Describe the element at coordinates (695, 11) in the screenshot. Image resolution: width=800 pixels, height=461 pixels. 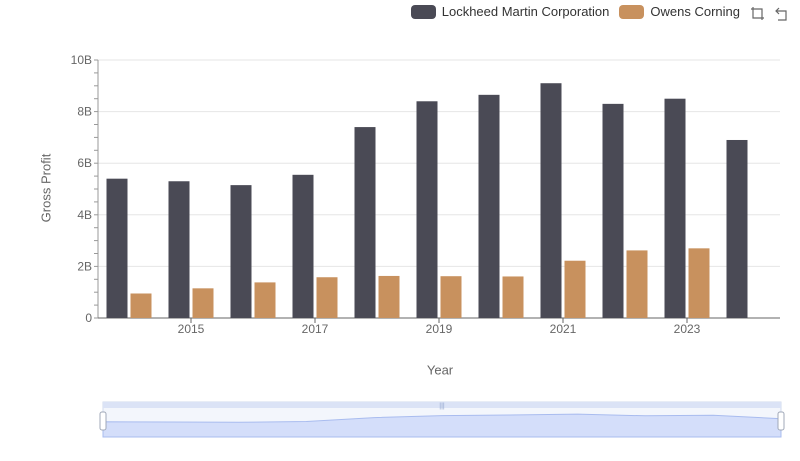
I see `legend-label-owens: Owens Corning` at that location.